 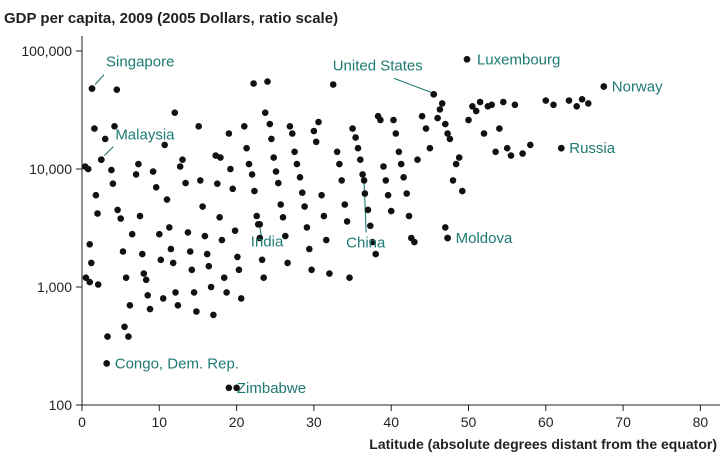 What do you see at coordinates (391, 422) in the screenshot?
I see `x-tick-label: 40` at bounding box center [391, 422].